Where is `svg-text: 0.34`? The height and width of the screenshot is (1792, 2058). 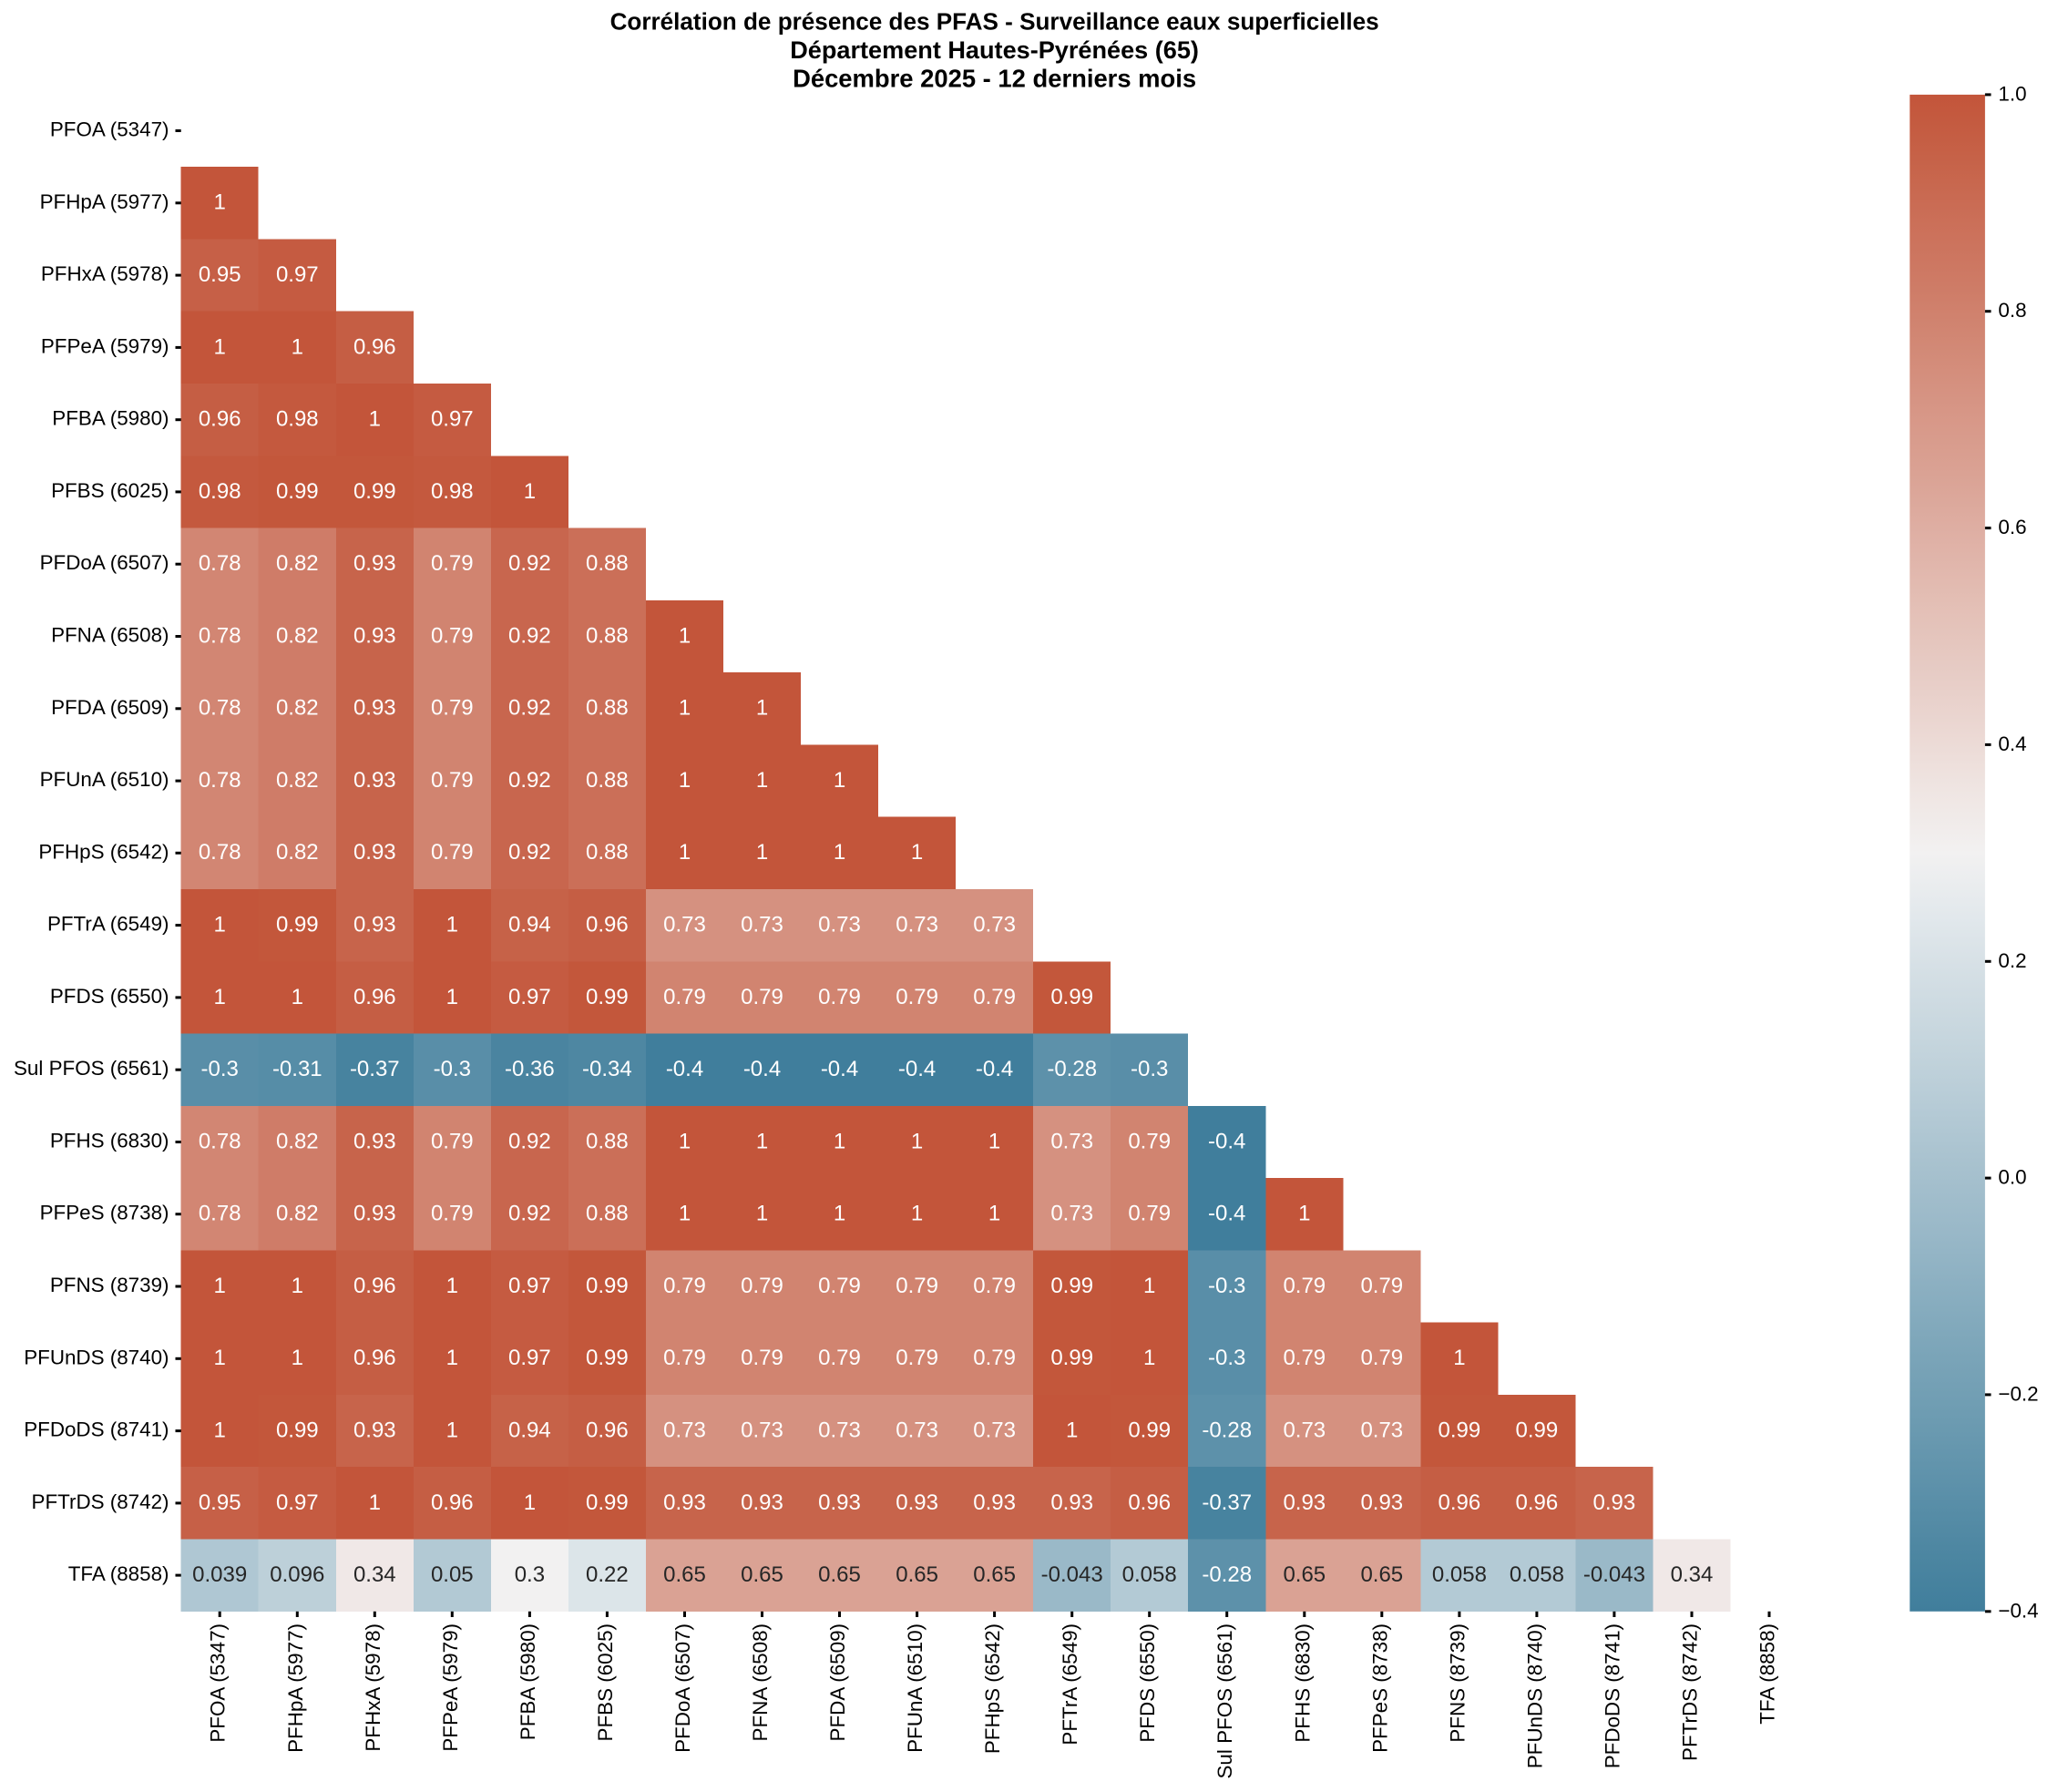 svg-text: 0.34 is located at coordinates (1692, 1574).